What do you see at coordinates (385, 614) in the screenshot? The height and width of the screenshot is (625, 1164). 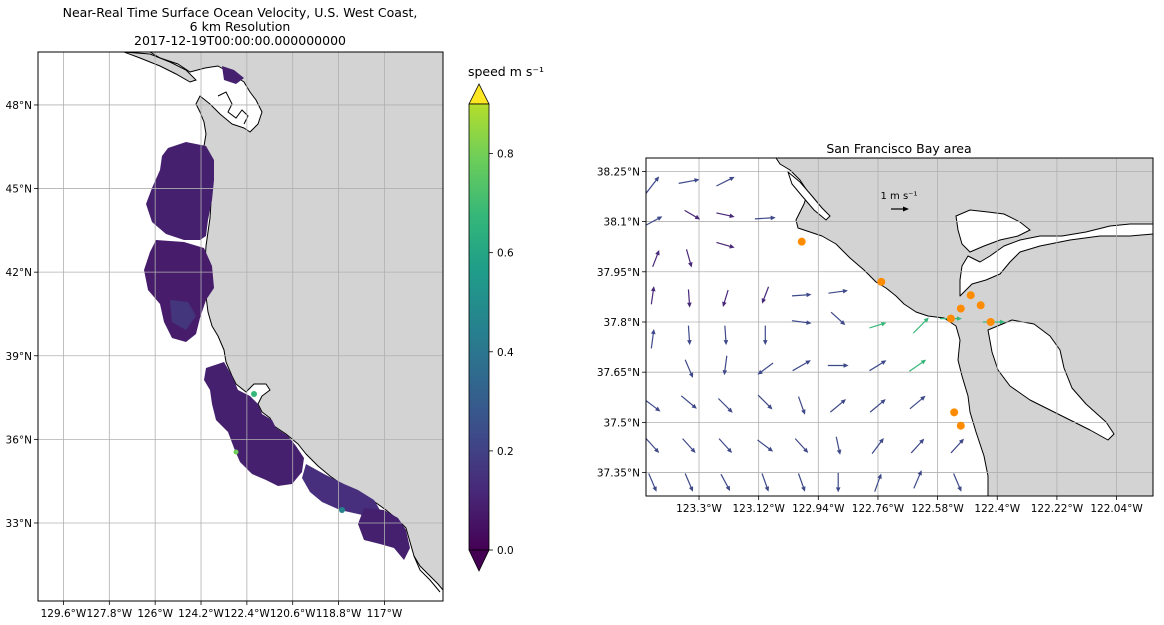 I see `x-tick-label: 117°W` at bounding box center [385, 614].